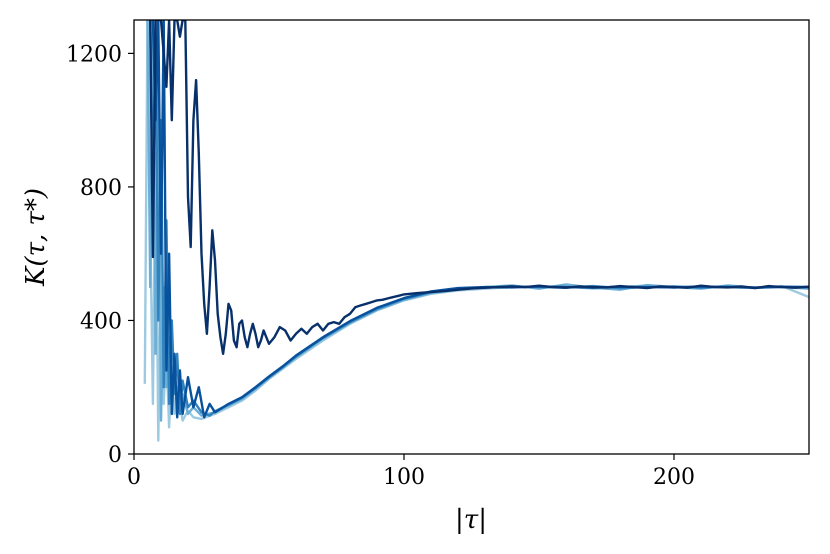 The height and width of the screenshot is (554, 830). I want to click on x-tick-label: 0, so click(134, 477).